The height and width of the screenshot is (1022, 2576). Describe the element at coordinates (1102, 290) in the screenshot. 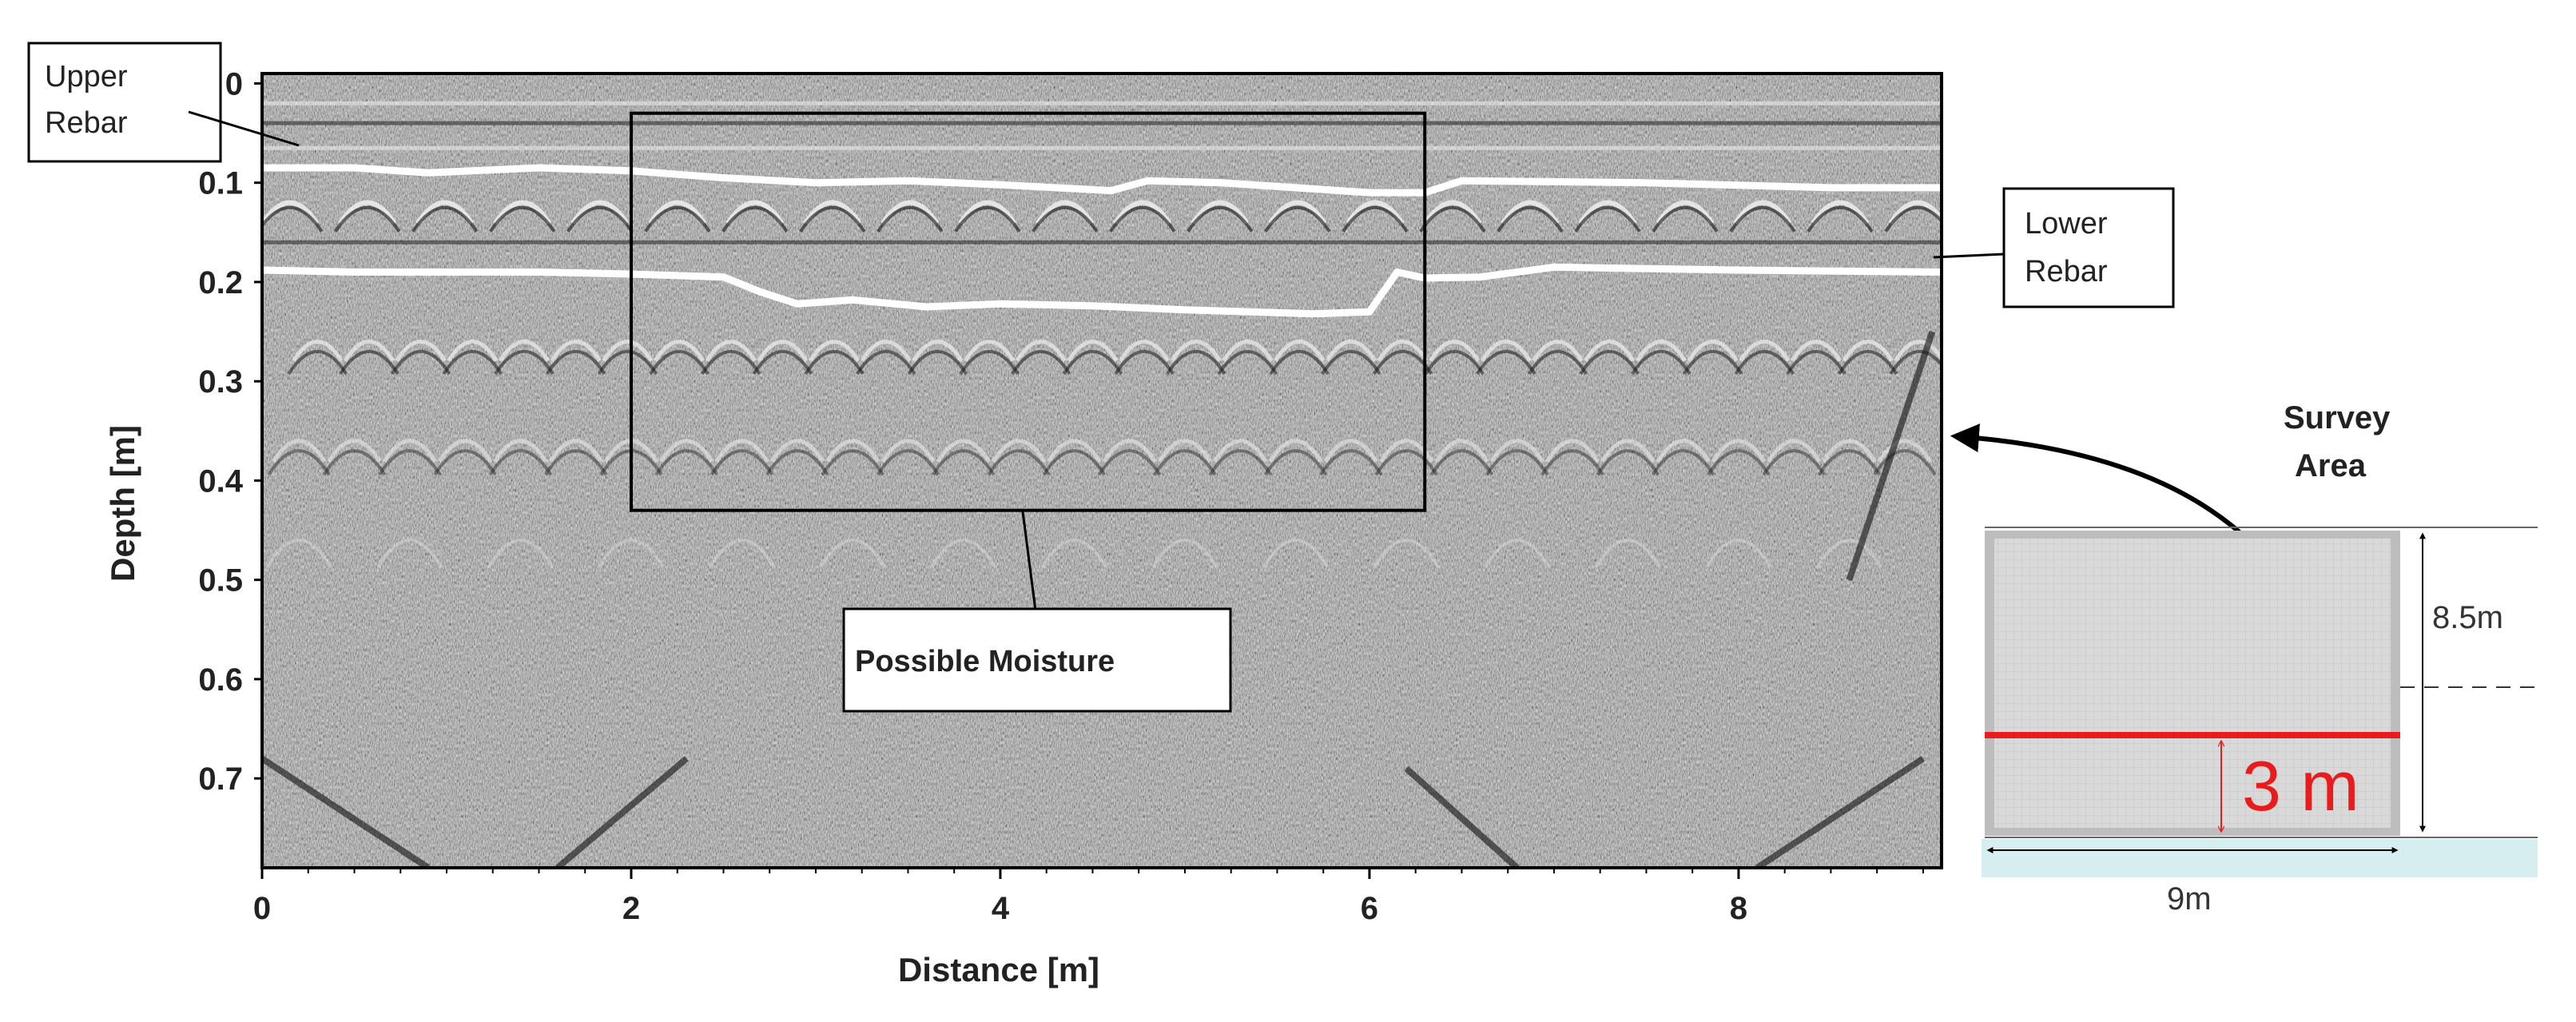

I see `lower-rebar-line` at that location.